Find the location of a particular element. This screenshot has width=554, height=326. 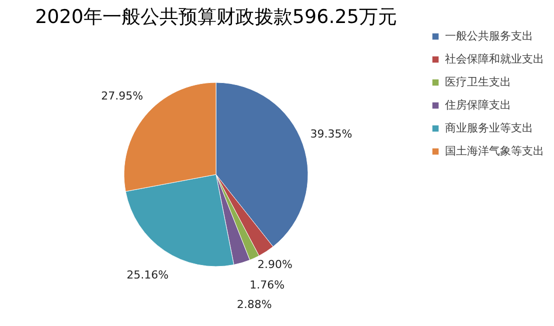

legend-label: 商业服务业等支出 is located at coordinates (489, 128).